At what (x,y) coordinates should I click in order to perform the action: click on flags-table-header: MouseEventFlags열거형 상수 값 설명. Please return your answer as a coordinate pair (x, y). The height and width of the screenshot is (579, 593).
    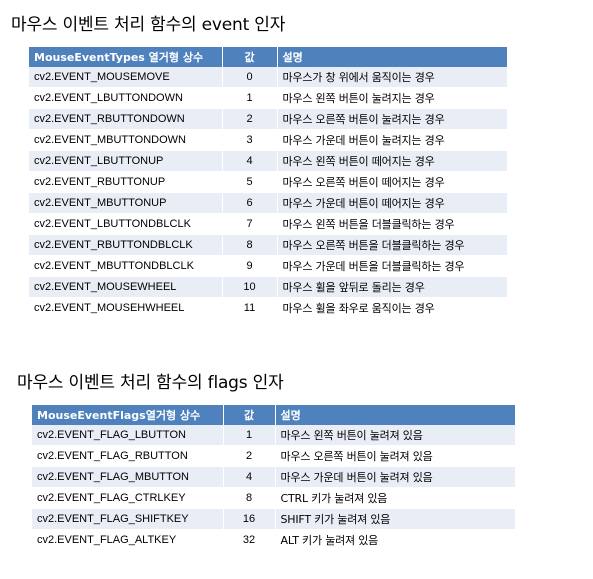
    Looking at the image, I should click on (273, 415).